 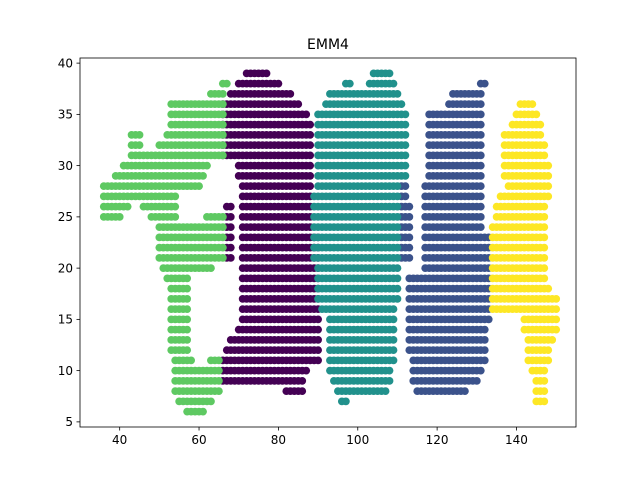 What do you see at coordinates (65, 268) in the screenshot?
I see `y-tick-label: 20` at bounding box center [65, 268].